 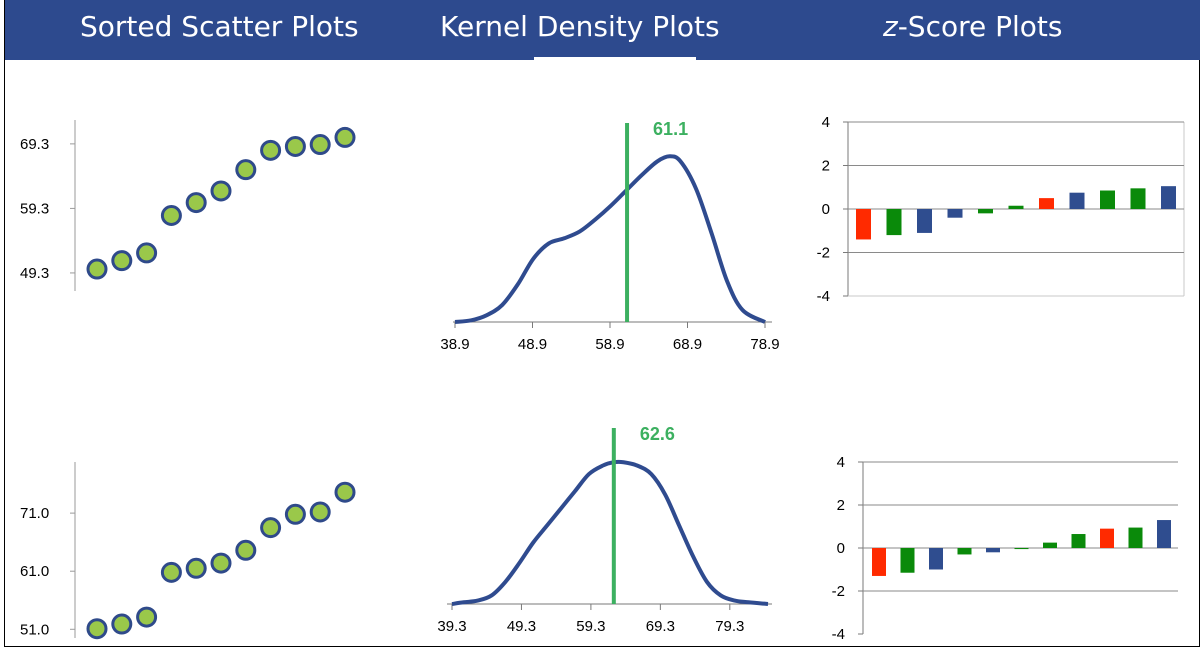 I want to click on kde-bottom: 39.3 49.3 59.3 69.3 79.3 62.6, so click(x=604, y=529).